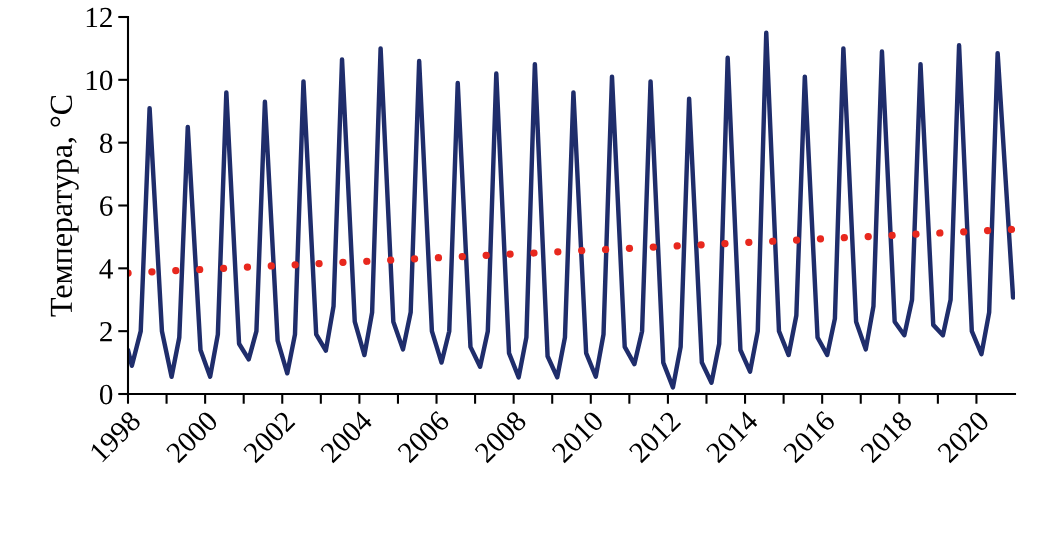  Describe the element at coordinates (106, 394) in the screenshot. I see `y-tick-label: 0` at that location.